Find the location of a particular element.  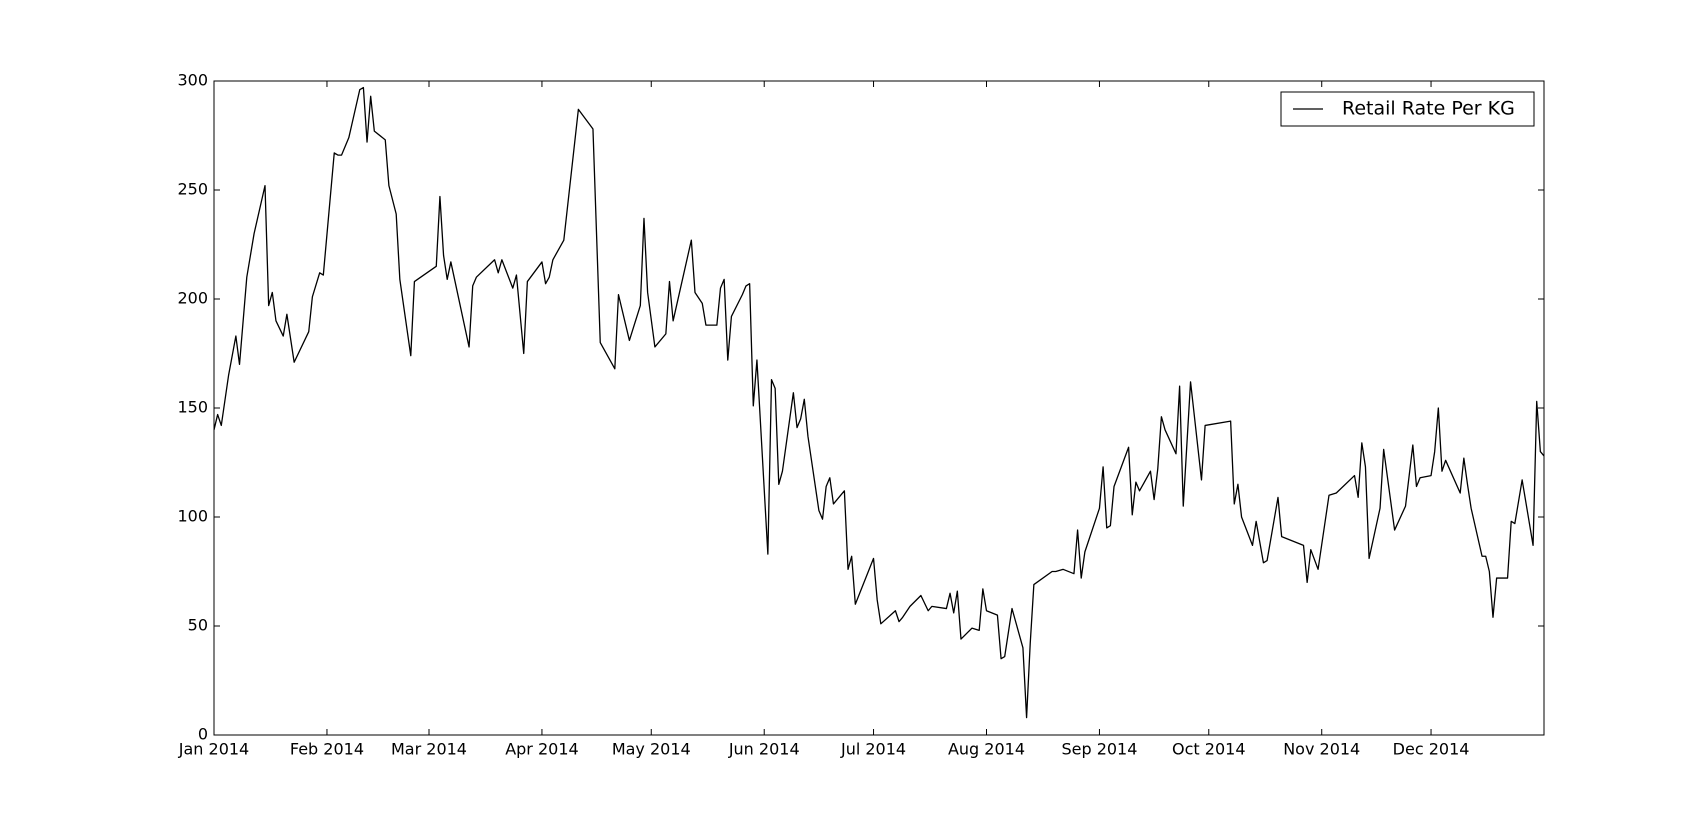

x-tick-label: Jul 2014 is located at coordinates (873, 749).